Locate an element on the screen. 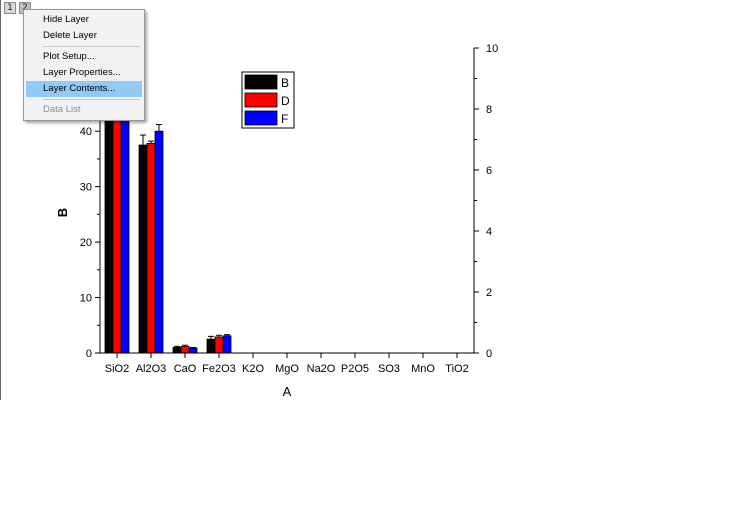 The image size is (739, 526). x-tick-label-MnO: MnO is located at coordinates (423, 369).